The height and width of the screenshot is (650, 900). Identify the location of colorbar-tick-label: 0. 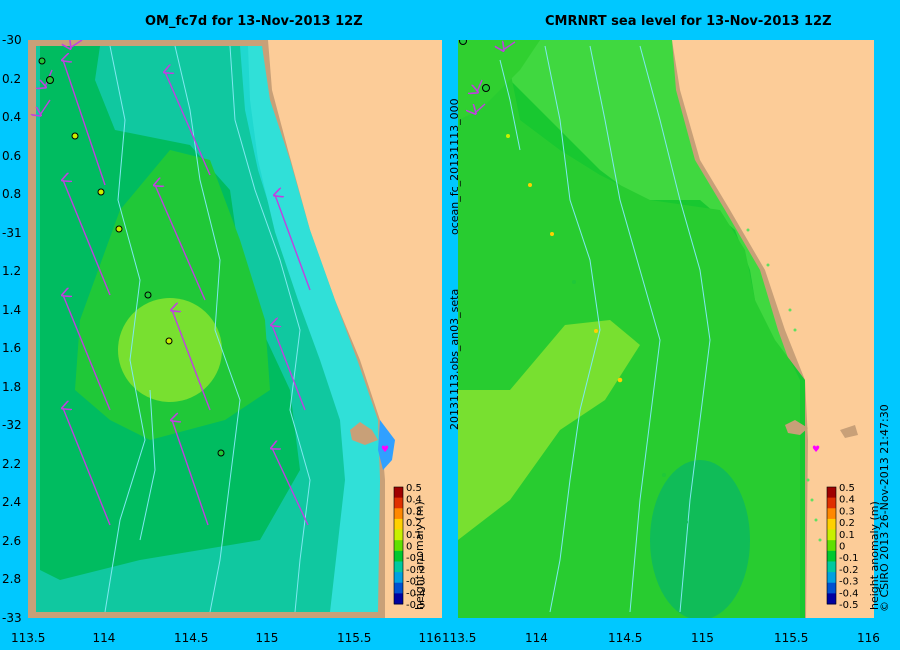
(409, 547).